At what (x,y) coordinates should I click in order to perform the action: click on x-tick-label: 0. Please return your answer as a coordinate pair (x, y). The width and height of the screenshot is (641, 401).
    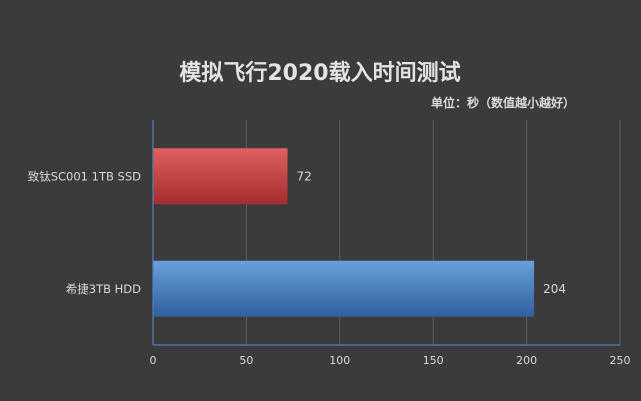
    Looking at the image, I should click on (153, 360).